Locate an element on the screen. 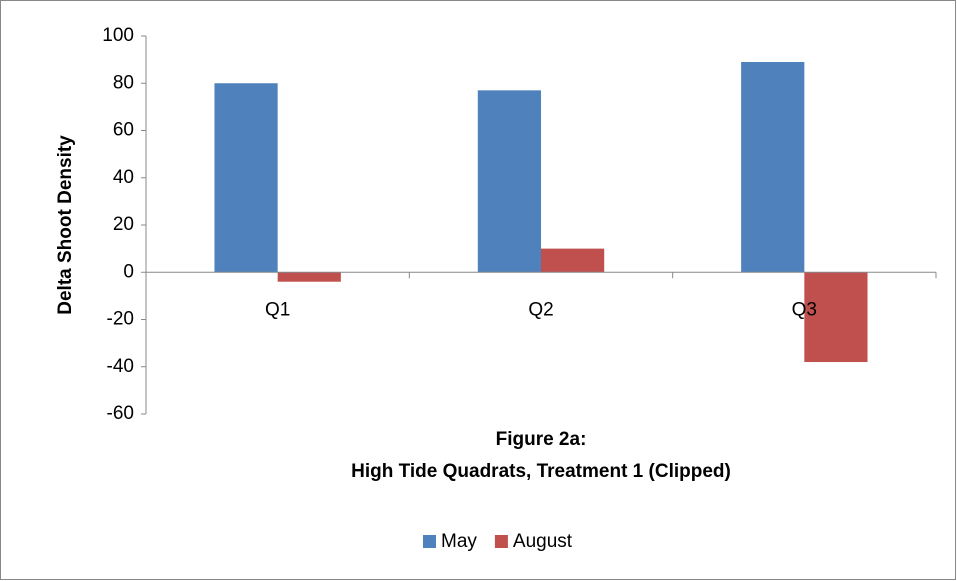 The image size is (957, 581). y-tick-label: -40 is located at coordinates (120, 366).